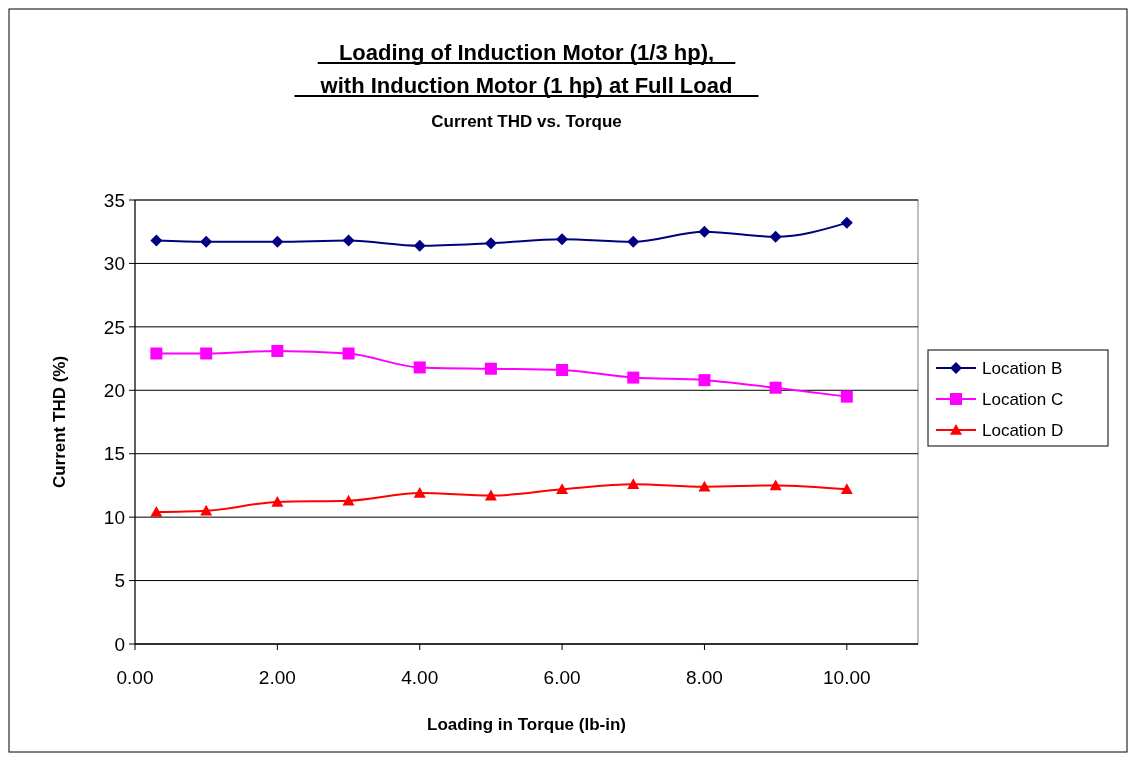 This screenshot has width=1136, height=763. I want to click on y-tick-label: 20, so click(114, 390).